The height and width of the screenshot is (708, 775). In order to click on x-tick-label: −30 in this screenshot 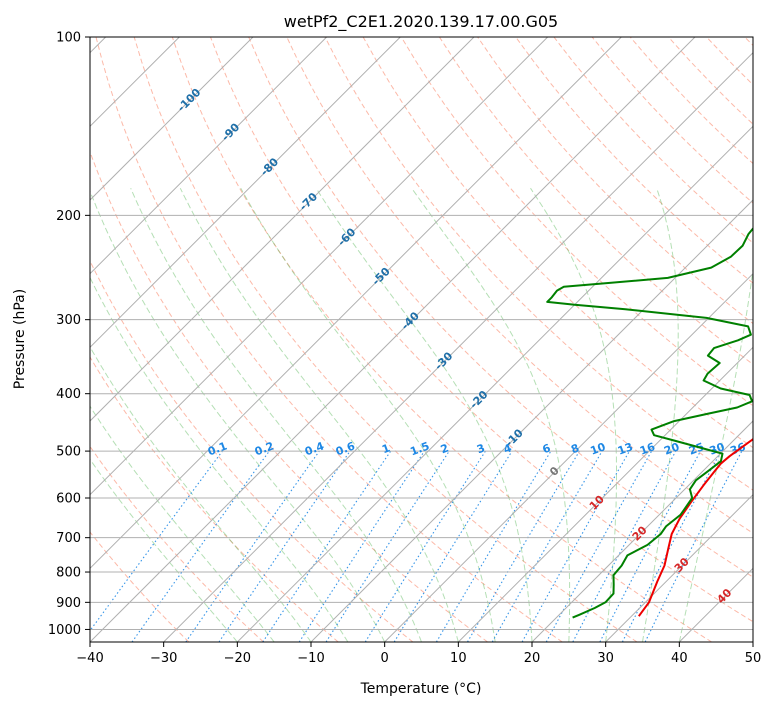, I will do `click(163, 658)`.